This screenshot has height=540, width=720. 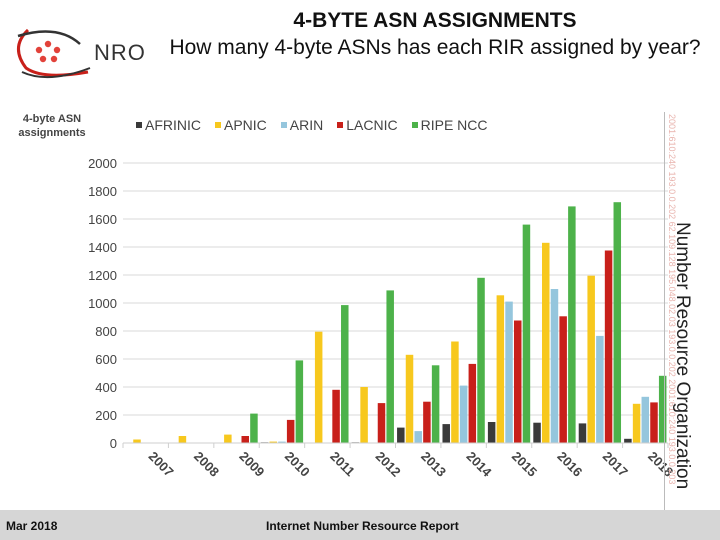 What do you see at coordinates (480, 465) in the screenshot?
I see `x-tick-label: 2014` at bounding box center [480, 465].